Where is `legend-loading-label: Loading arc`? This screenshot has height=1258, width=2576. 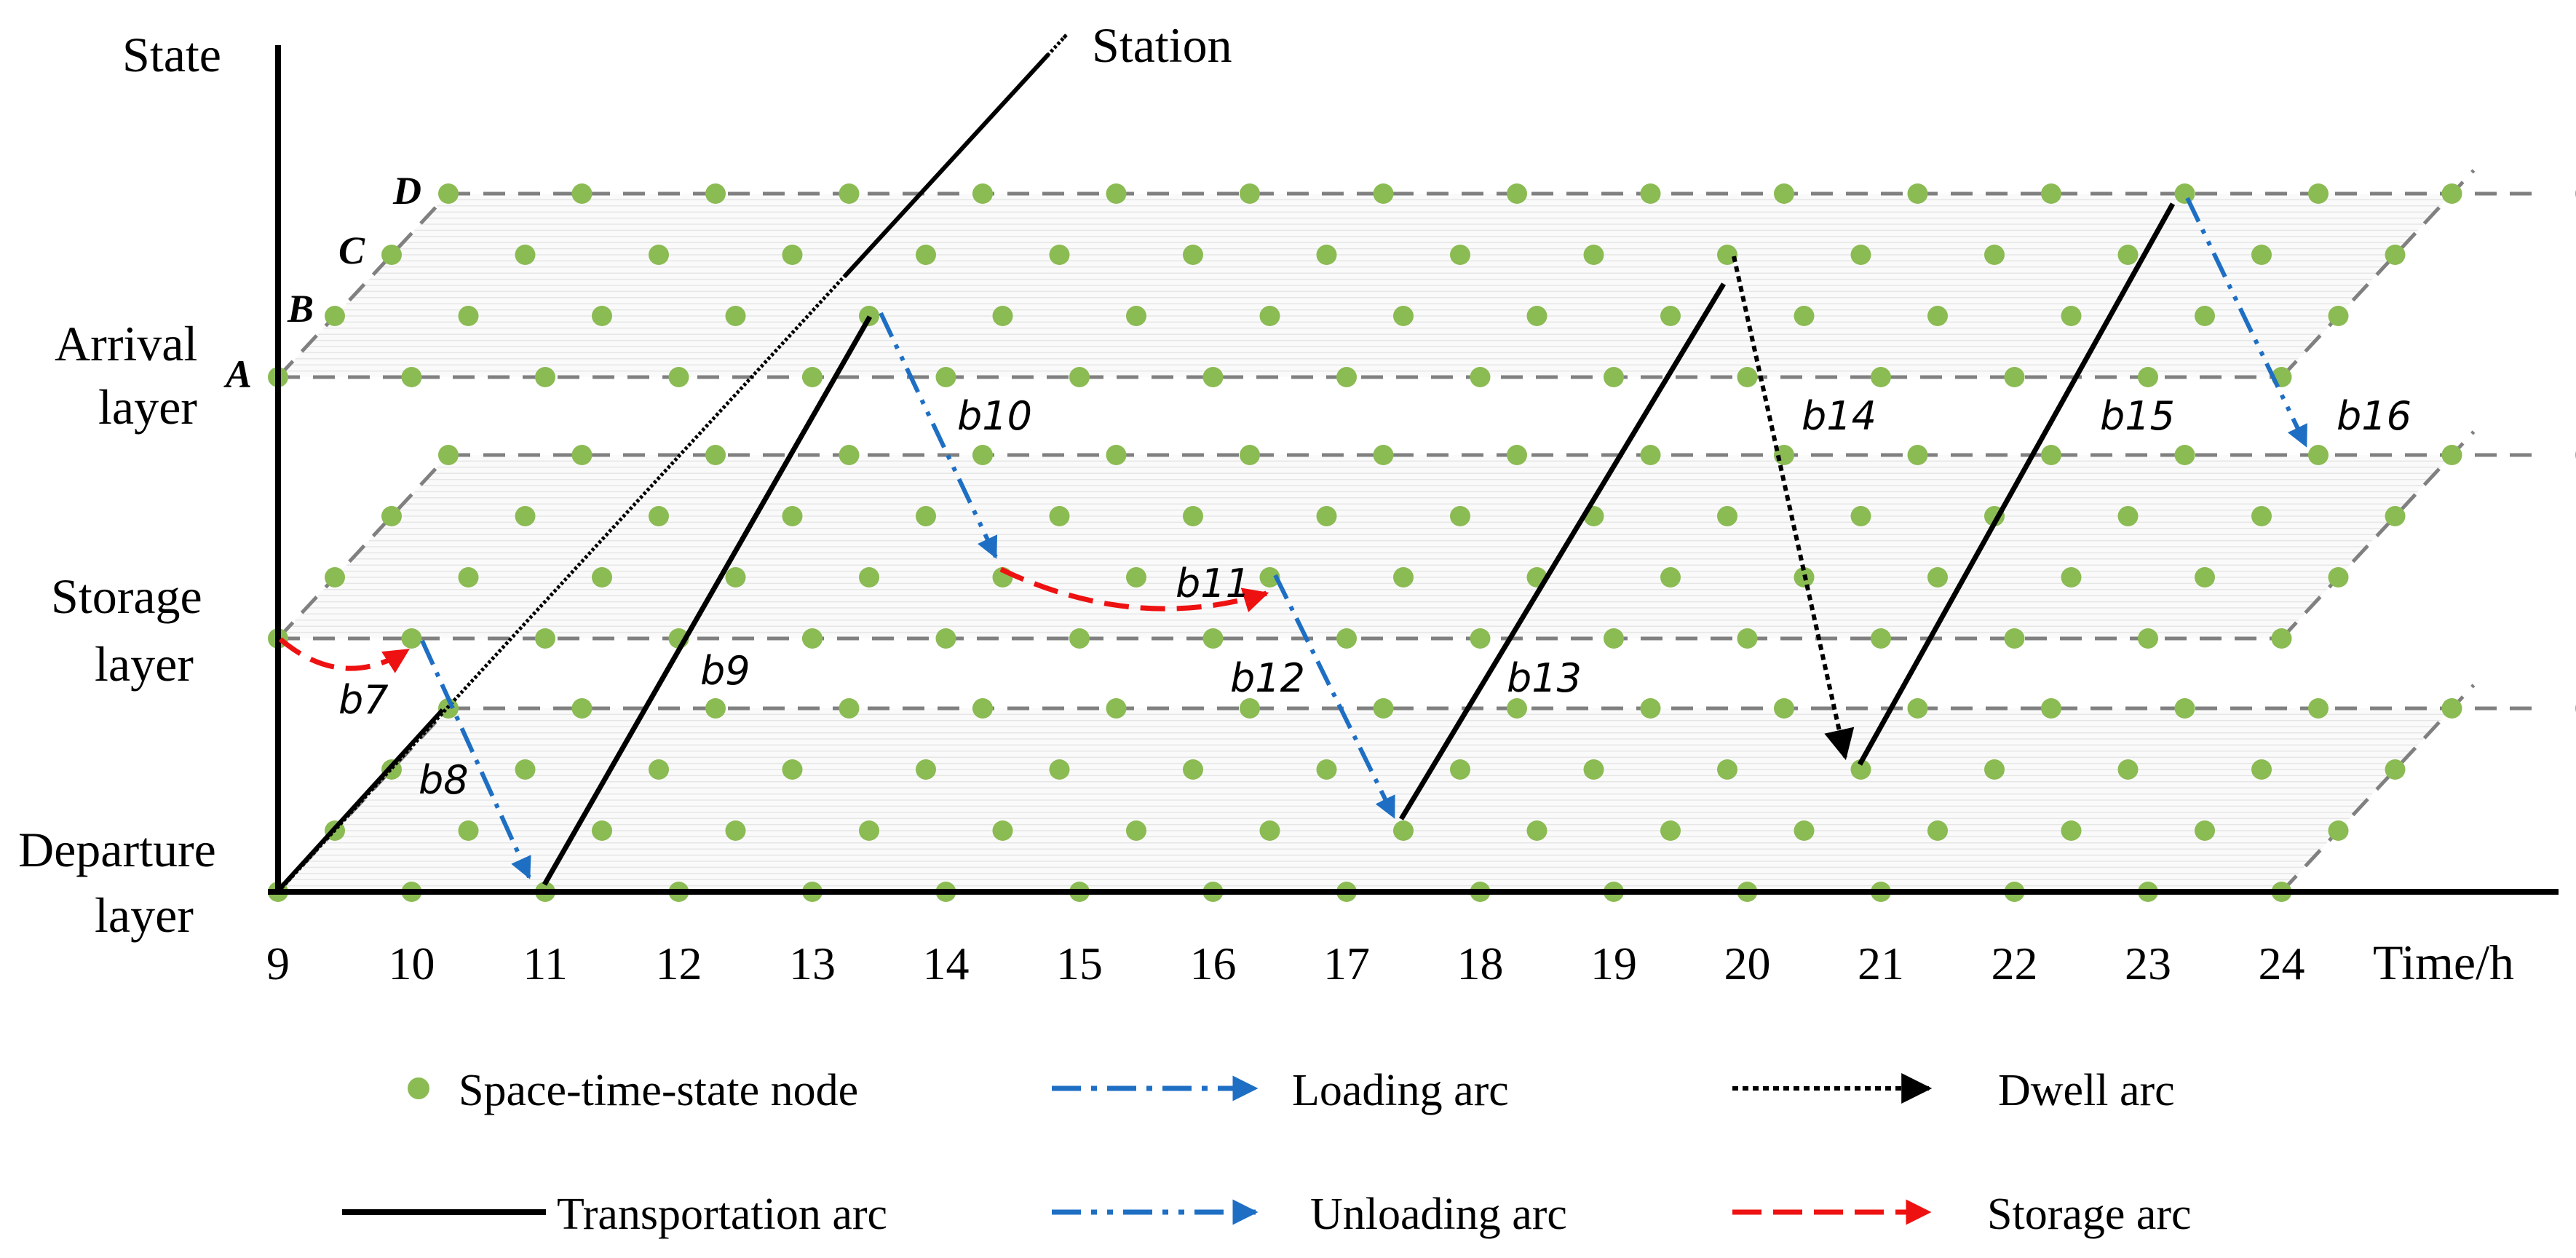 legend-loading-label: Loading arc is located at coordinates (1400, 1090).